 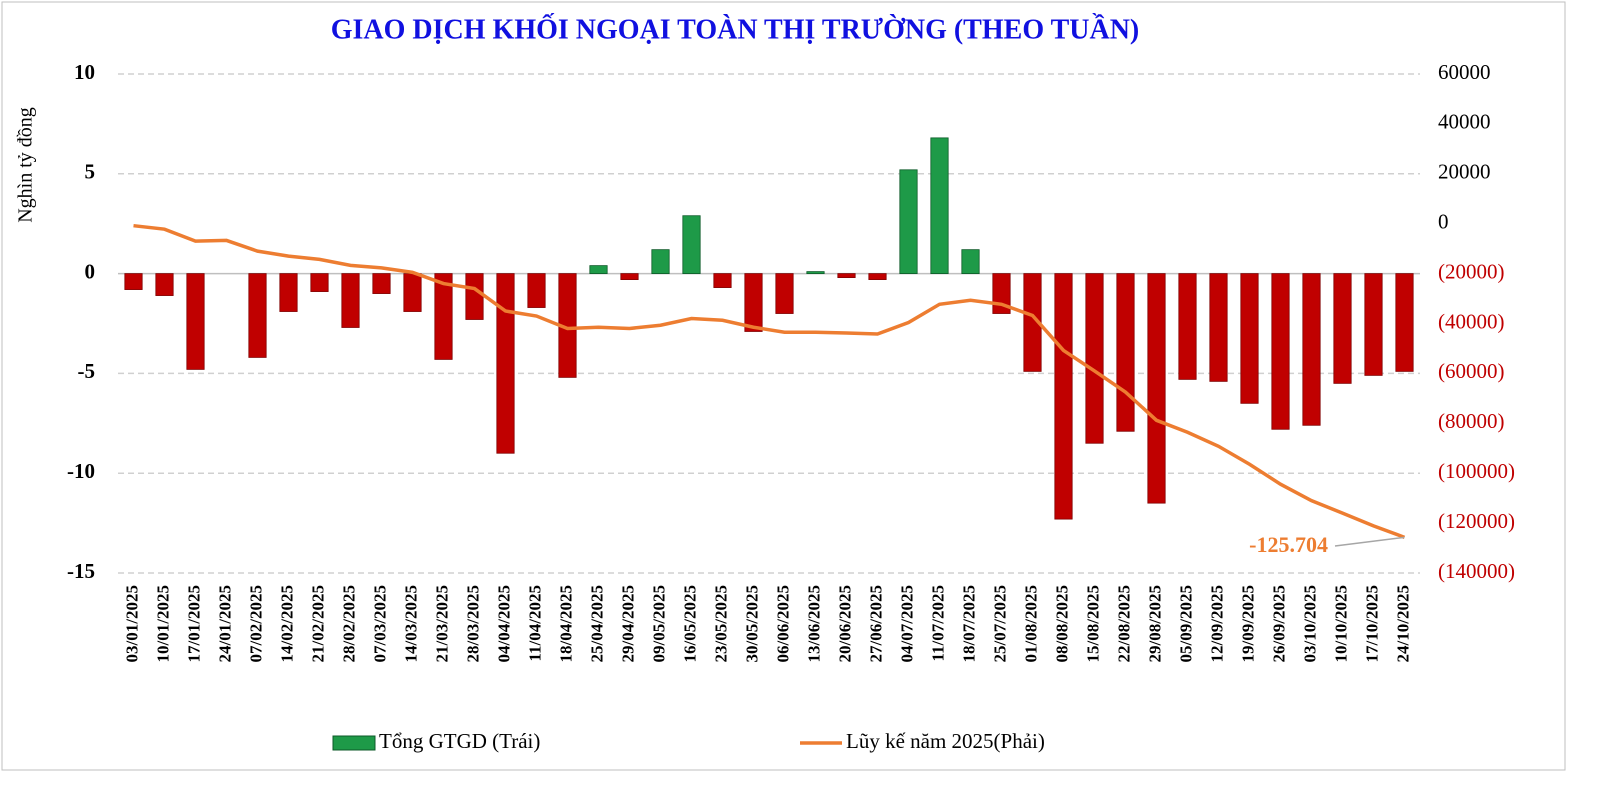 I want to click on x-tick-label: 23/05/2025, so click(x=720, y=623).